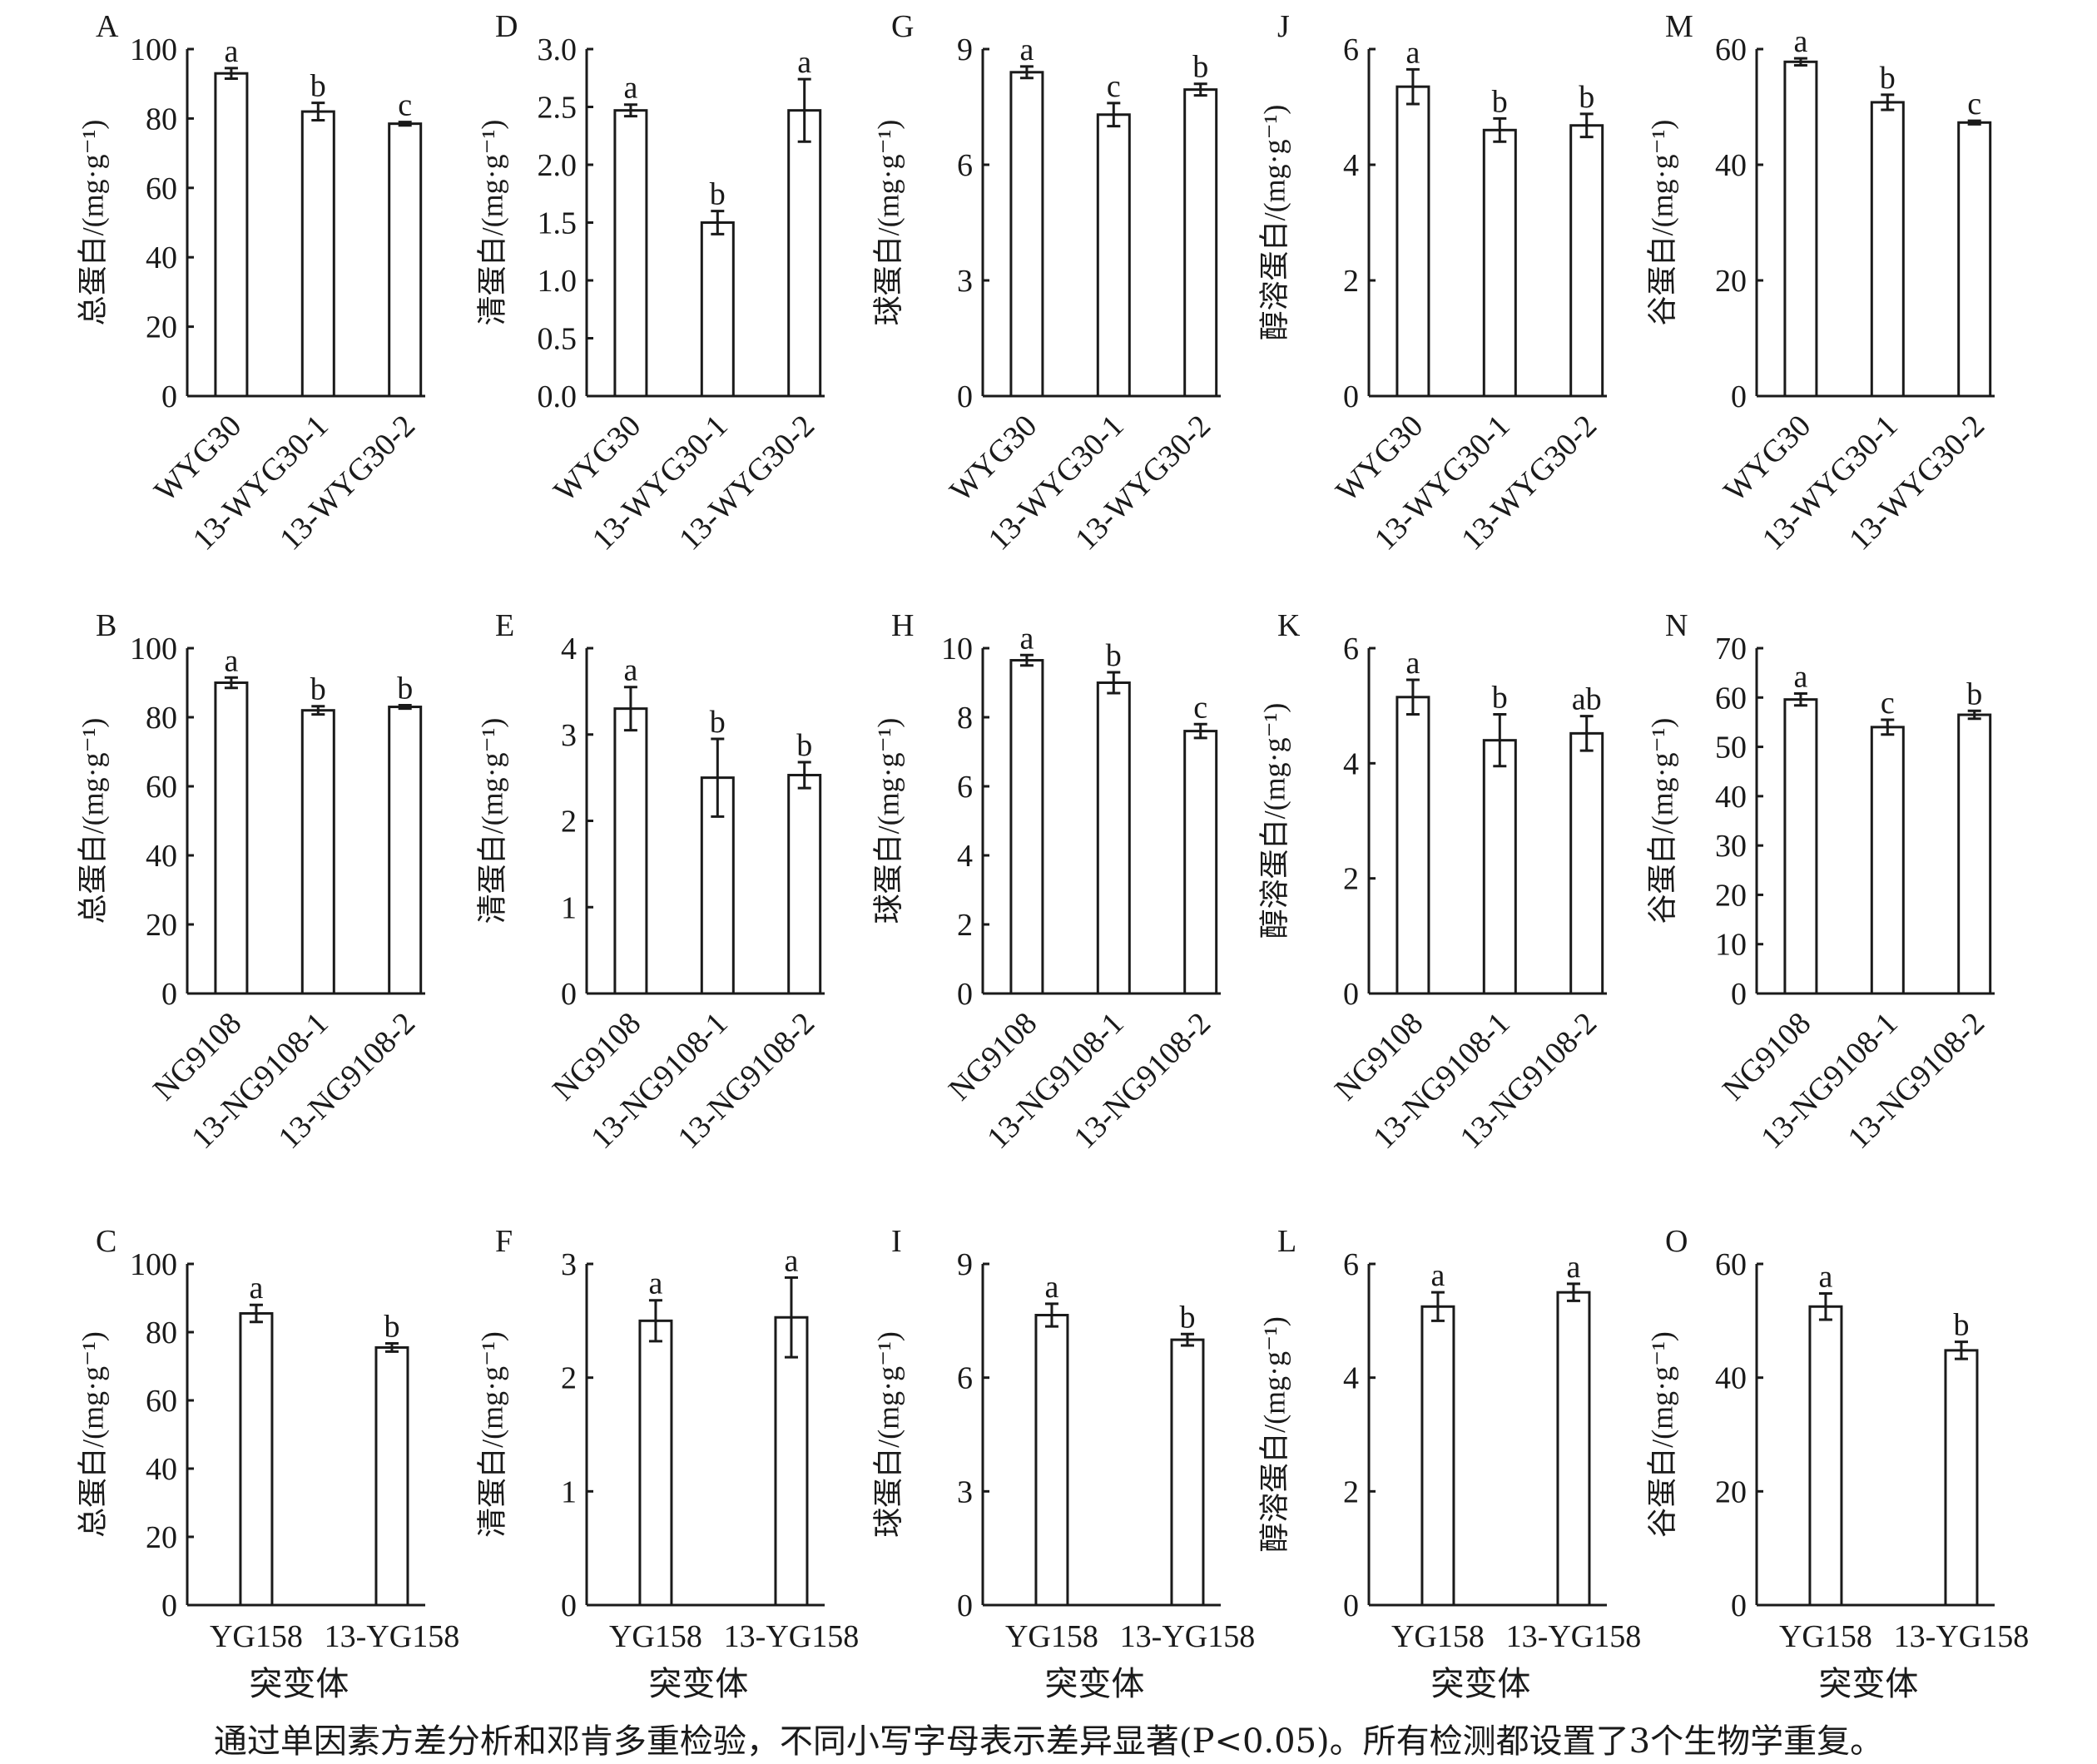 The width and height of the screenshot is (2097, 1764). What do you see at coordinates (492, 223) in the screenshot?
I see `y-axis-label: 清蛋白/(mg·g⁻¹)` at bounding box center [492, 223].